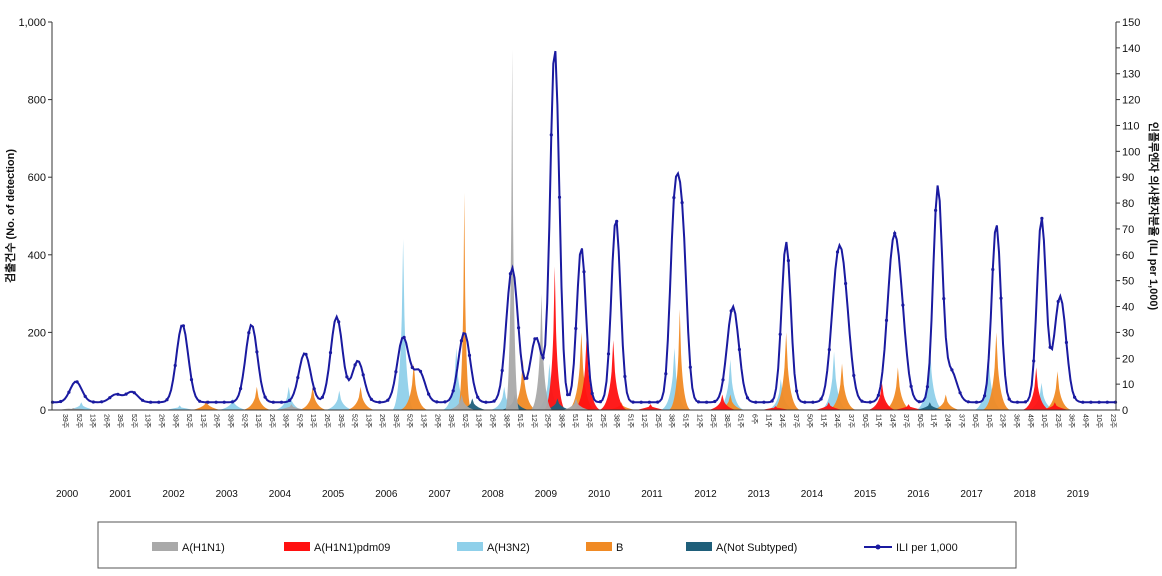  What do you see at coordinates (576, 404) in the screenshot?
I see `area-peak-h1n1` at bounding box center [576, 404].